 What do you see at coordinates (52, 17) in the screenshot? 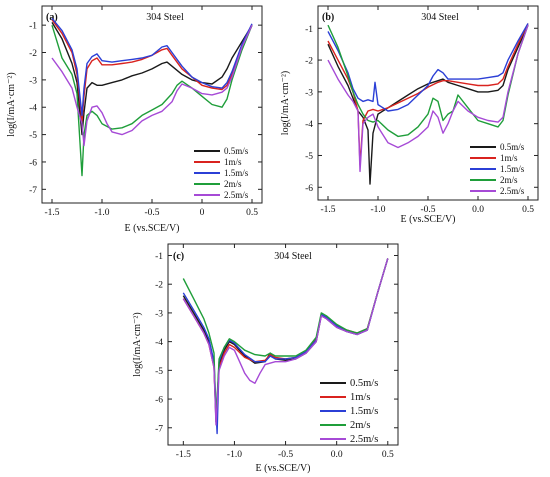
I see `panel-label: (a)` at bounding box center [52, 17].